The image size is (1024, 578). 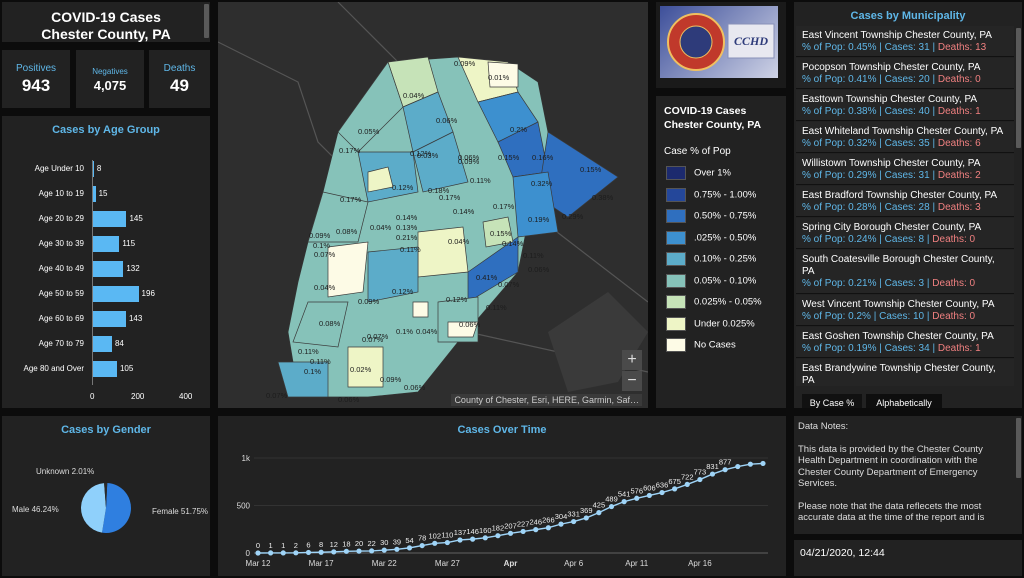 What do you see at coordinates (99, 168) in the screenshot?
I see `age-bar-value: 8` at bounding box center [99, 168].